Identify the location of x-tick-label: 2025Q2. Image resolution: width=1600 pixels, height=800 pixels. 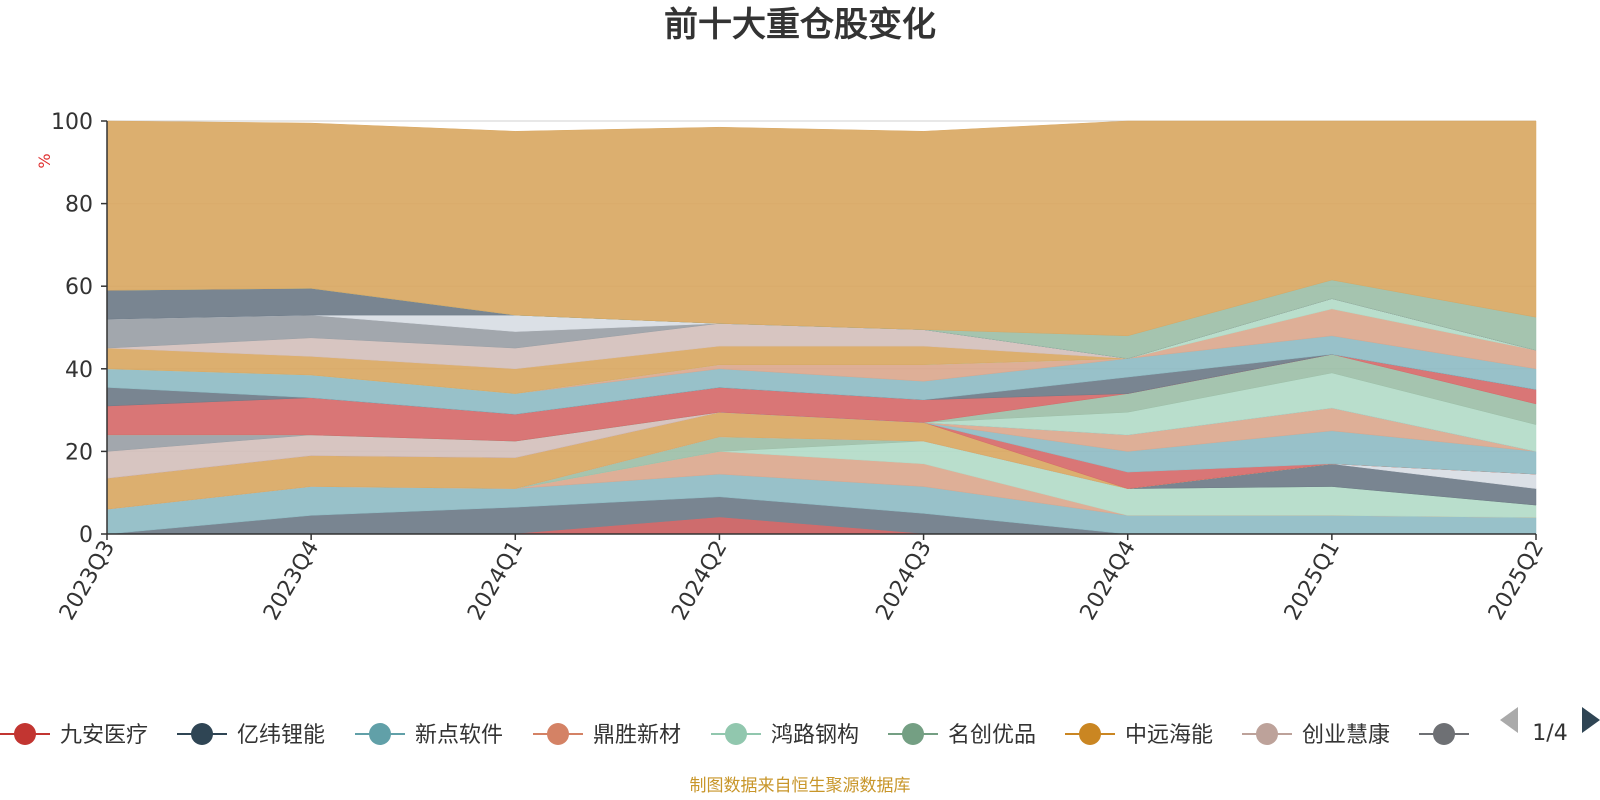
(1516, 581).